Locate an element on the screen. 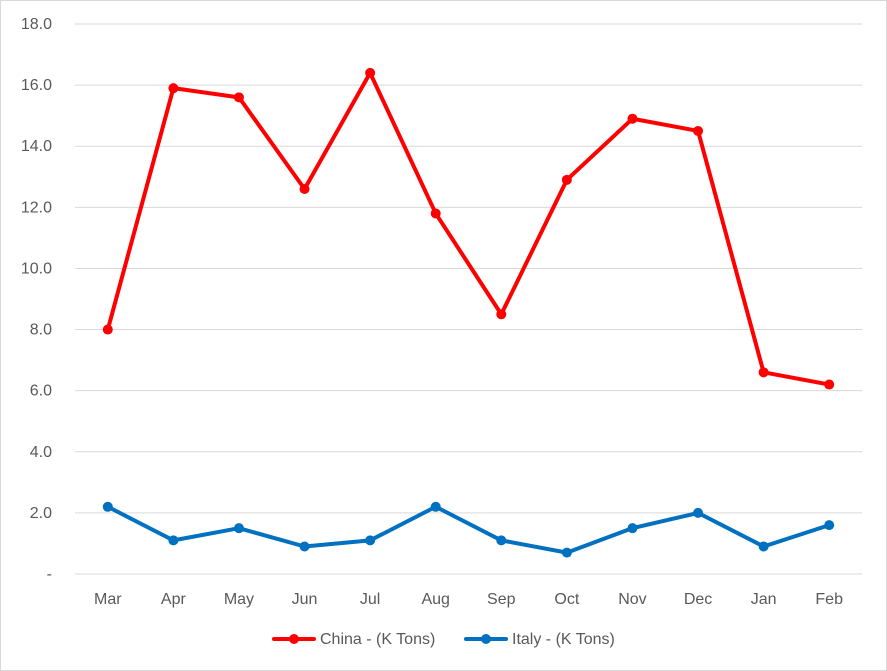  legend: China - (K Tons) Italy - (K Tons) is located at coordinates (443, 639).